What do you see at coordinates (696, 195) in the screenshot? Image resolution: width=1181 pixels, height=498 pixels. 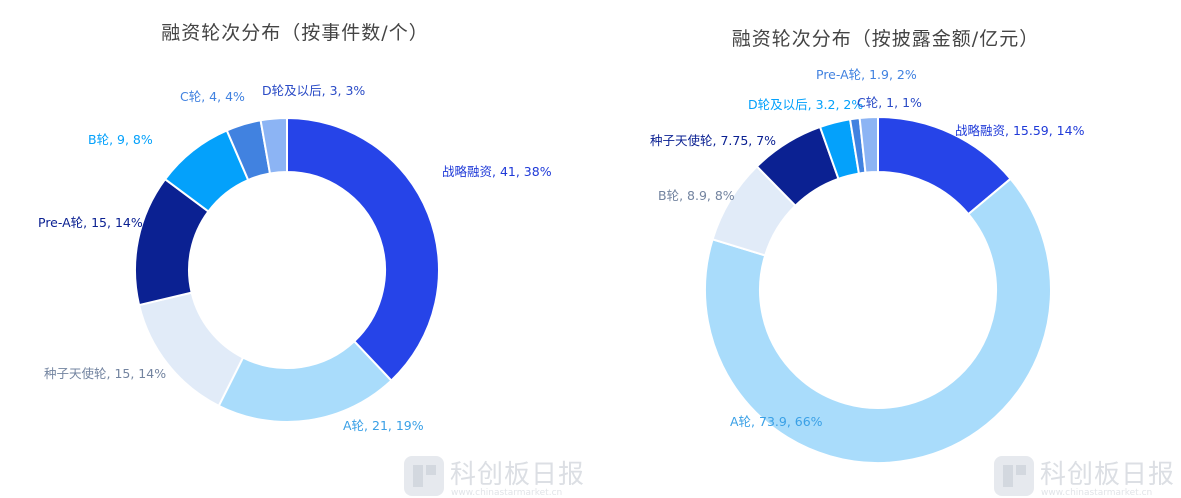 I see `slice-label-amount-2: B轮, 8.9, 8%` at bounding box center [696, 195].